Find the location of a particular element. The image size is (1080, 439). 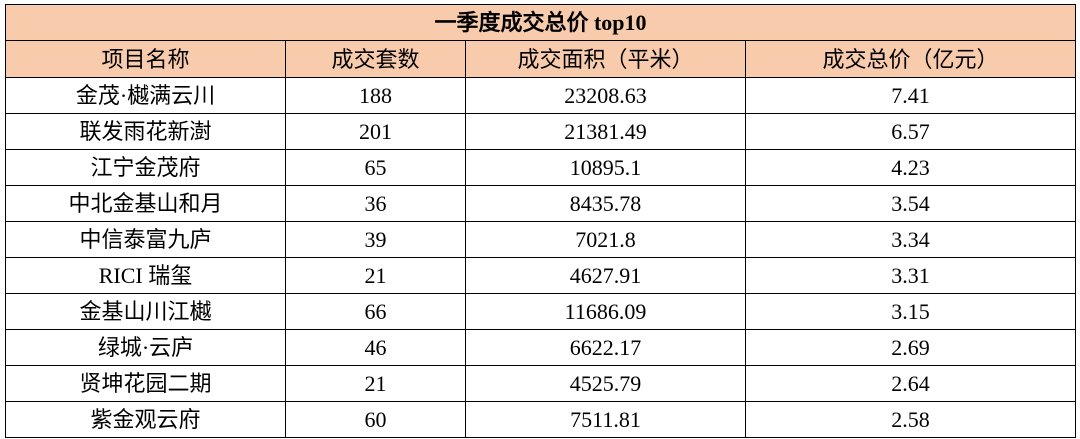

data-row: 金基山川江樾 66 11686.09 3.15 is located at coordinates (540, 311).